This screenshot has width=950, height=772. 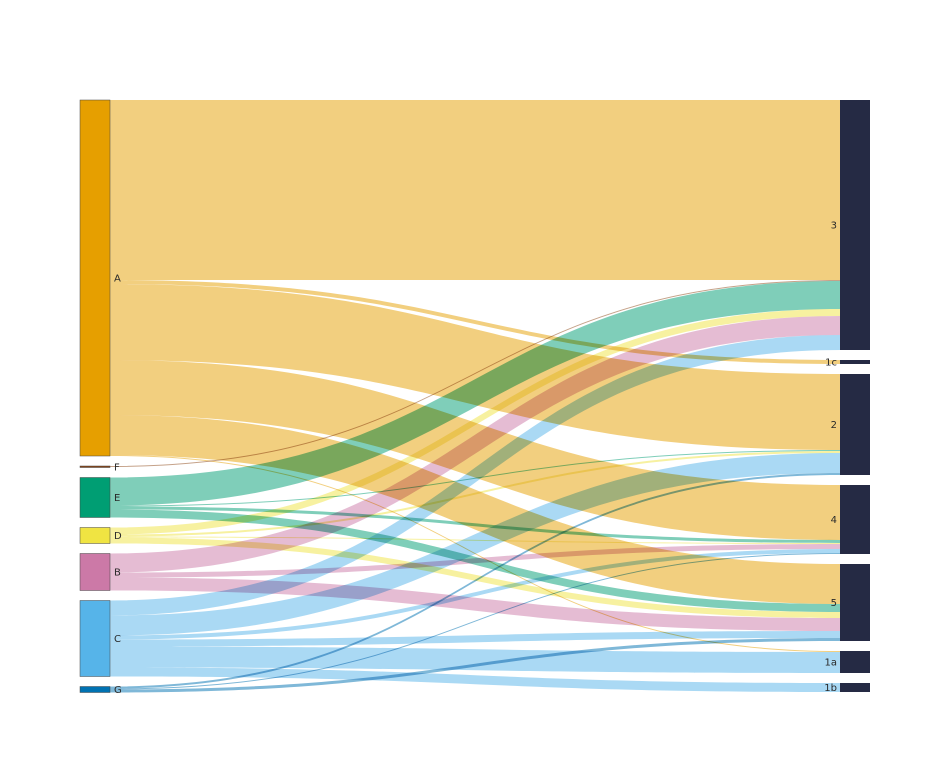 I want to click on link-C-to-1b, so click(x=475, y=679).